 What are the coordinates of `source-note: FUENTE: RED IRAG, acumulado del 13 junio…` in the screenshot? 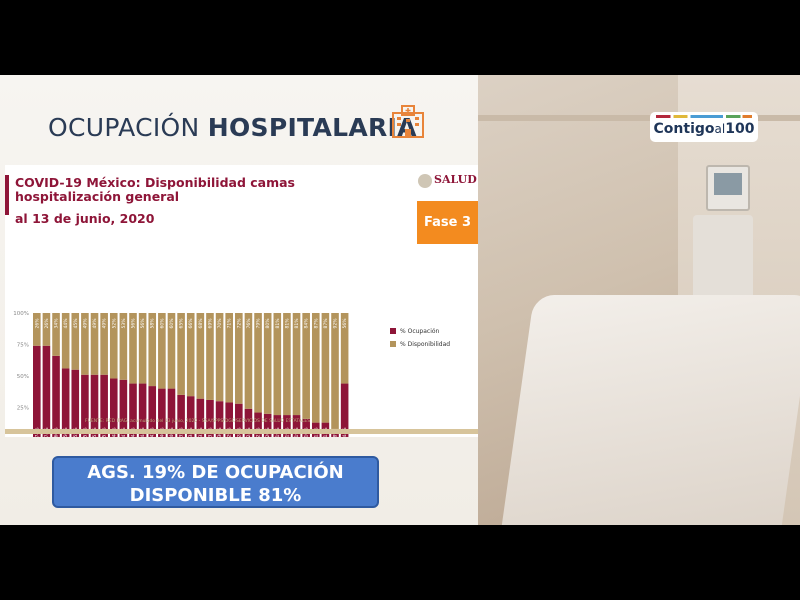 It's located at (198, 421).